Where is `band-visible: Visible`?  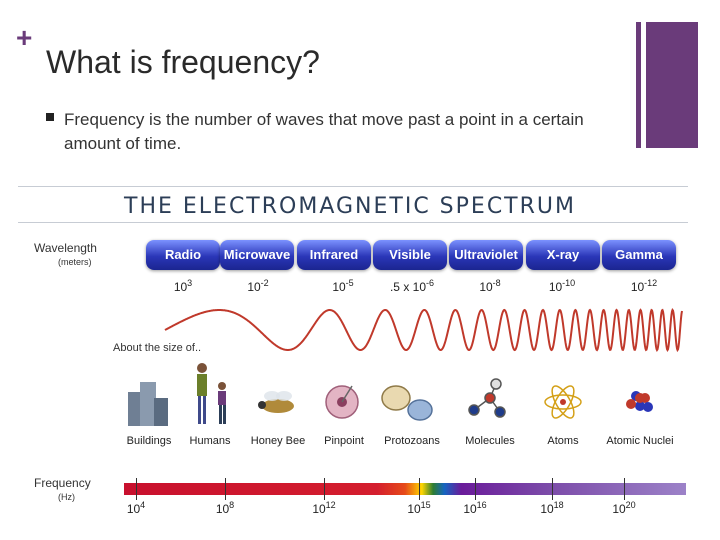 band-visible: Visible is located at coordinates (410, 255).